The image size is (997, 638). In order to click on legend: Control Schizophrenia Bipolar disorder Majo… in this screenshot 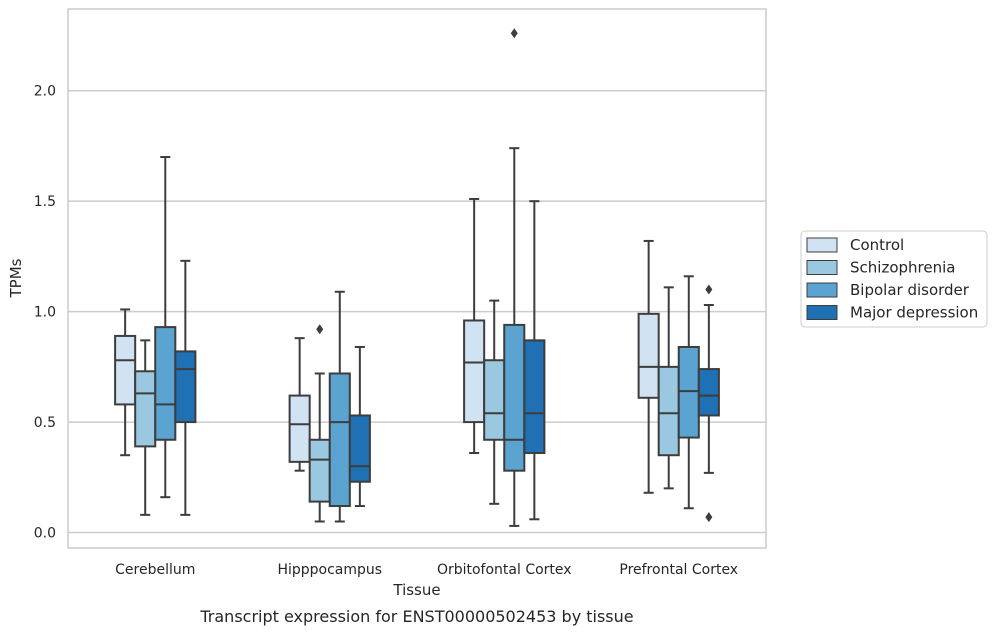, I will do `click(894, 279)`.